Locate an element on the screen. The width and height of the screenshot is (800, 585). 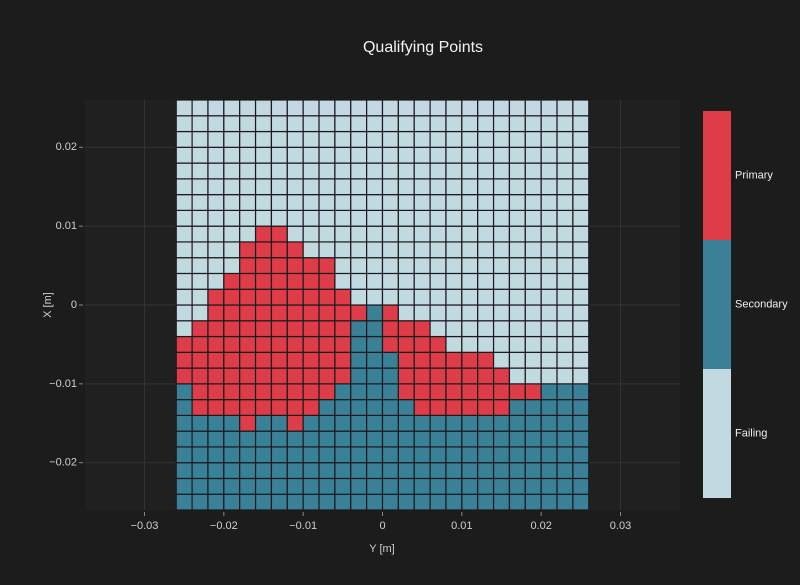
colorbar-label: Secondary is located at coordinates (761, 304).